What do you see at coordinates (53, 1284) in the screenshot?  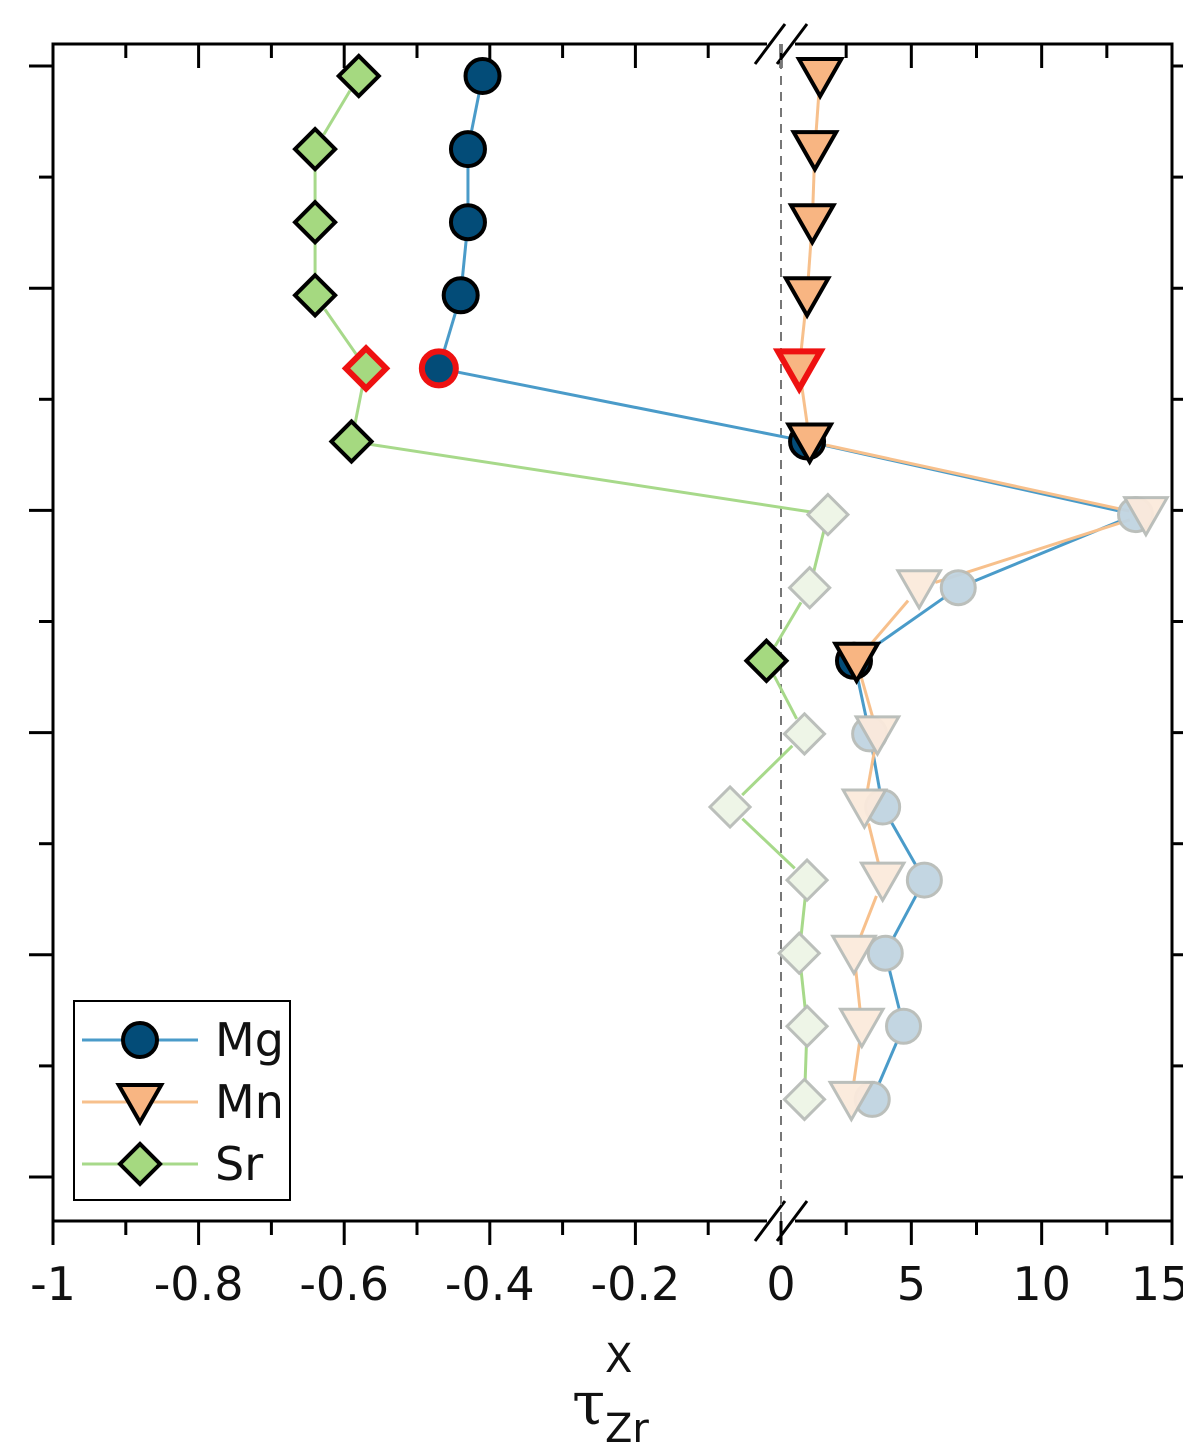 I see `x-tick-label-left: -1` at bounding box center [53, 1284].